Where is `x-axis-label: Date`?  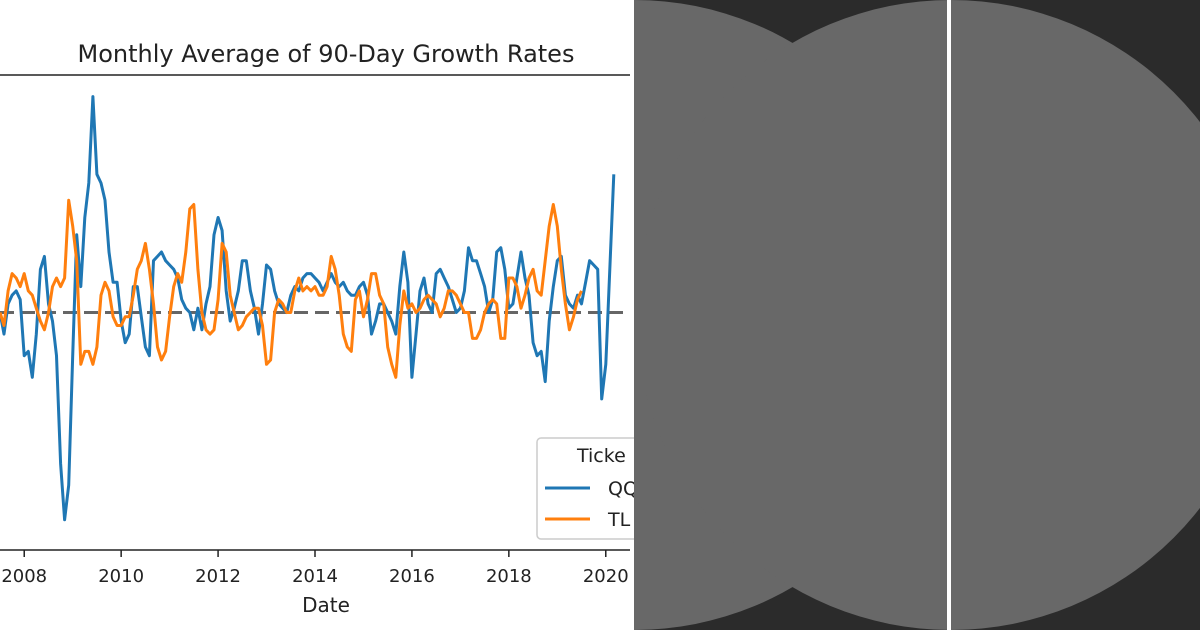
x-axis-label: Date is located at coordinates (326, 605).